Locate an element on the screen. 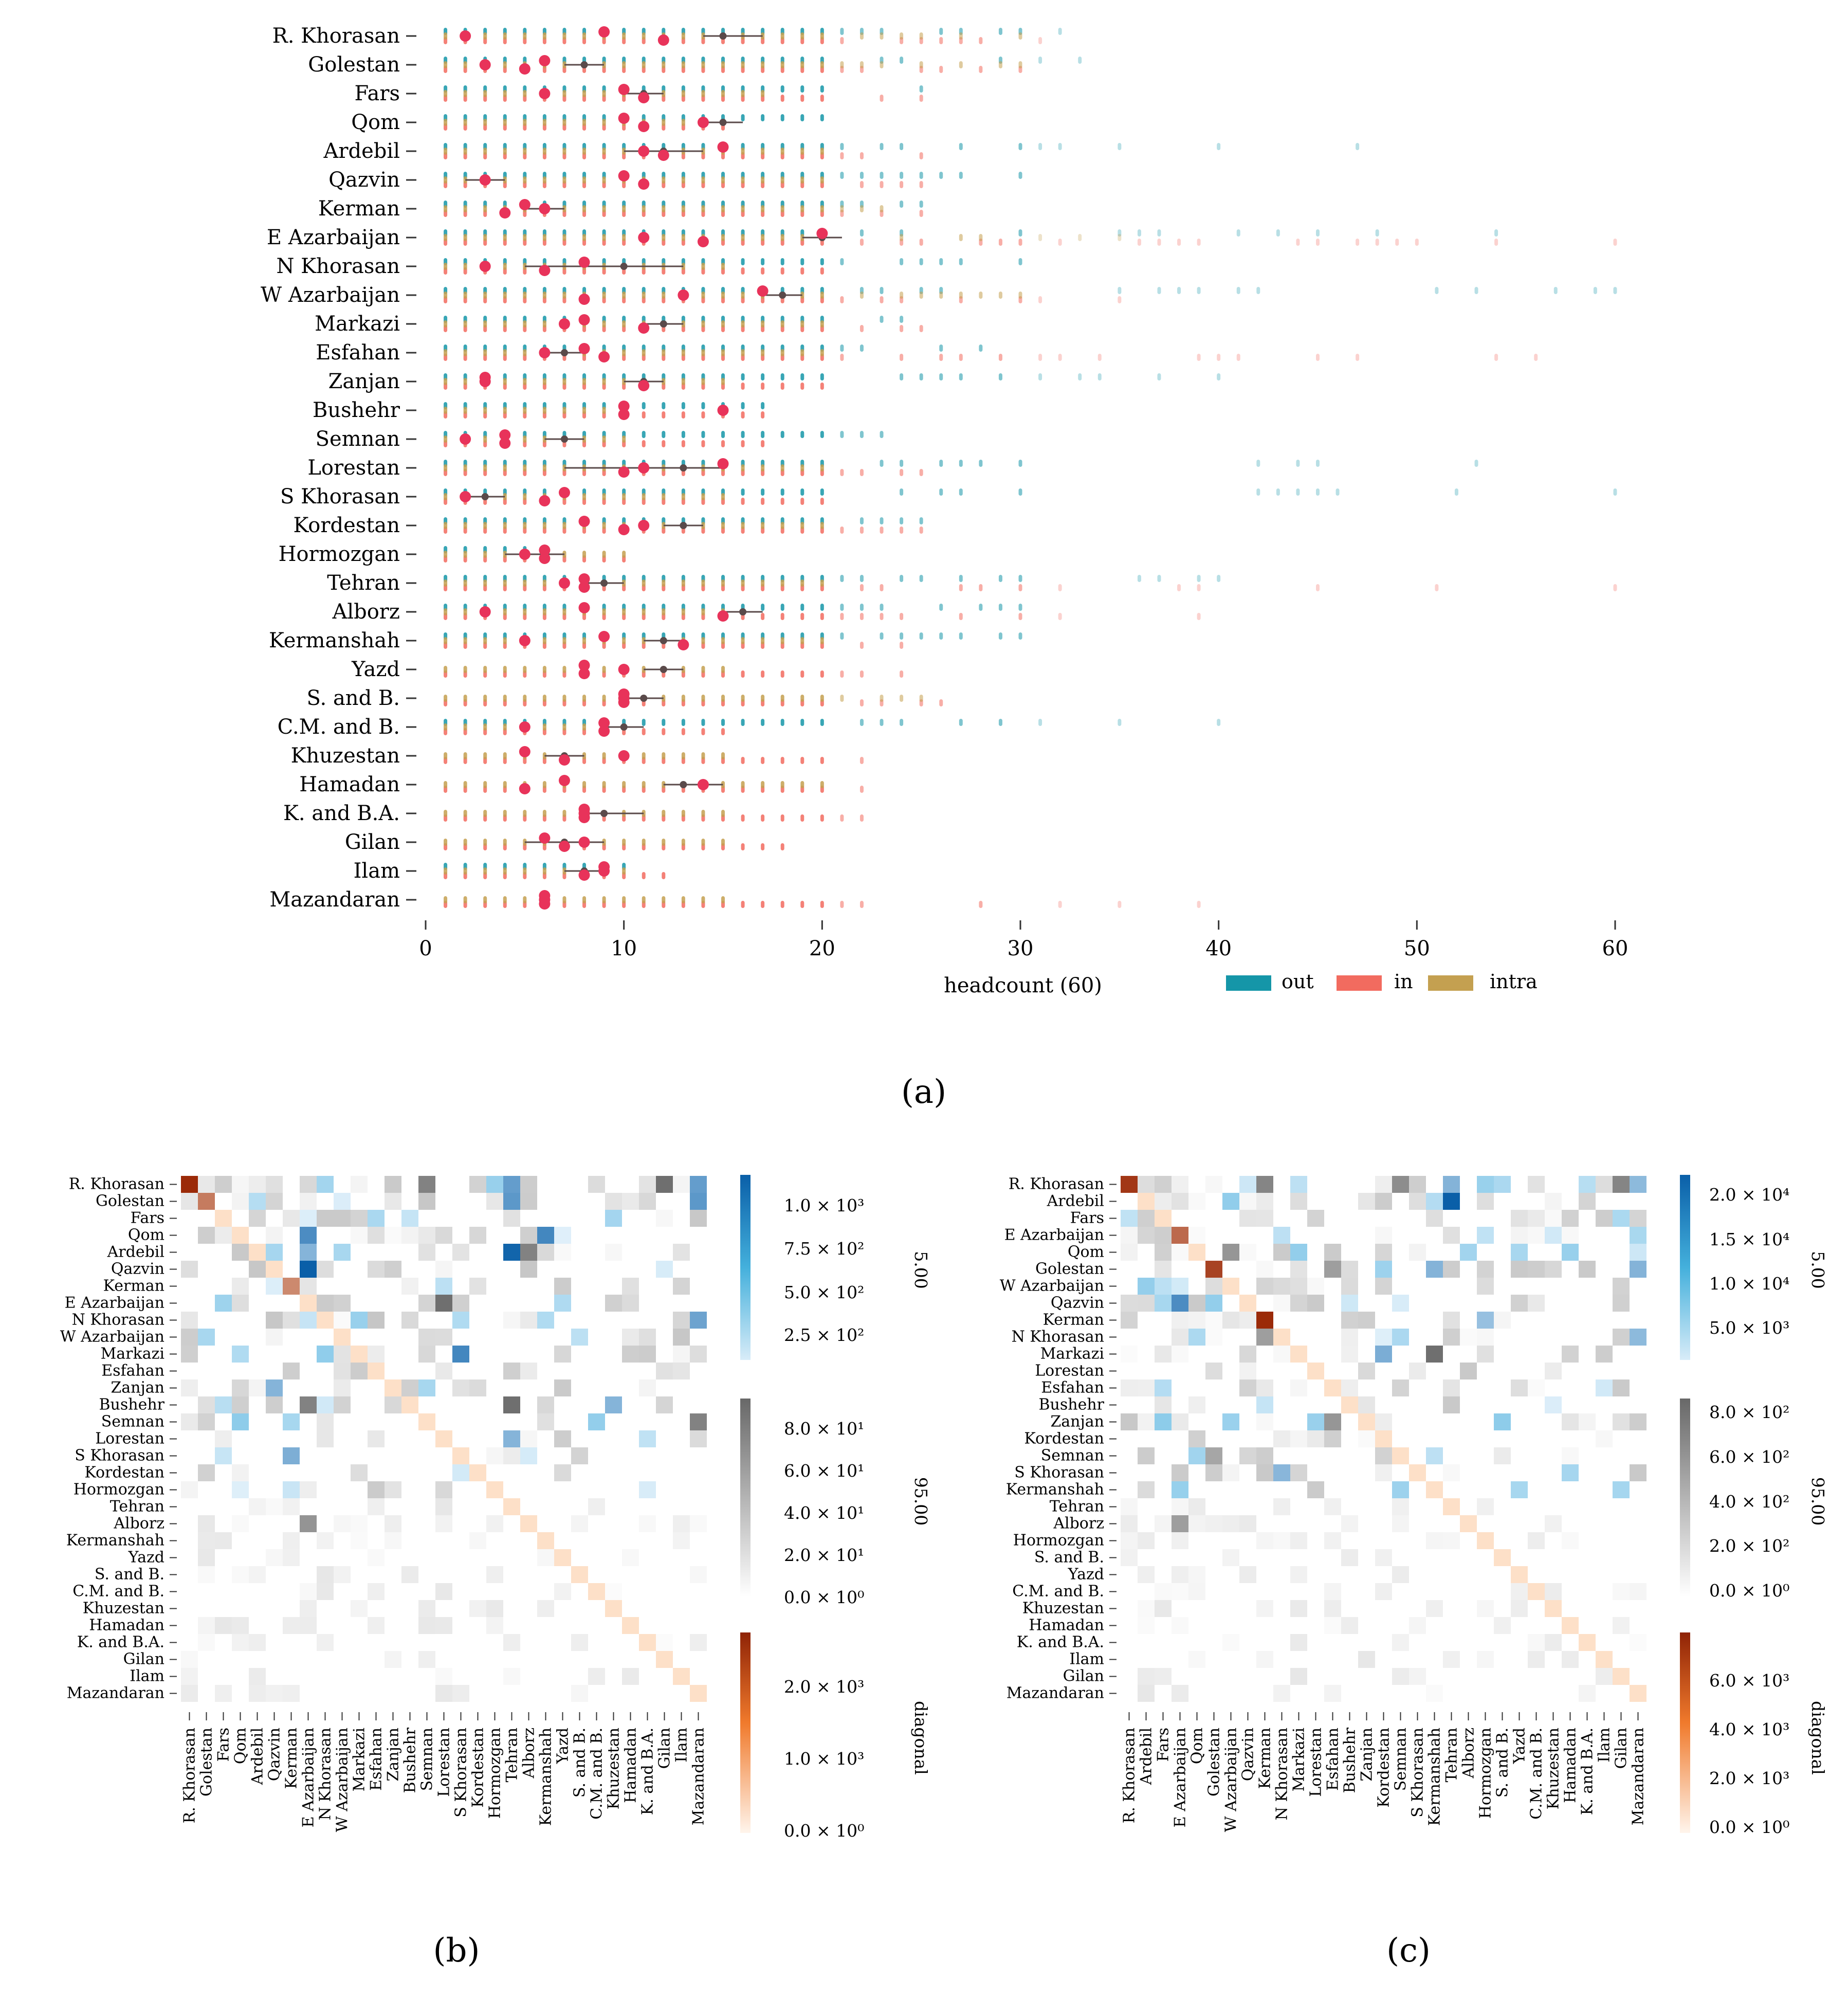  cell-ilam-to-ilam is located at coordinates (1604, 1660).